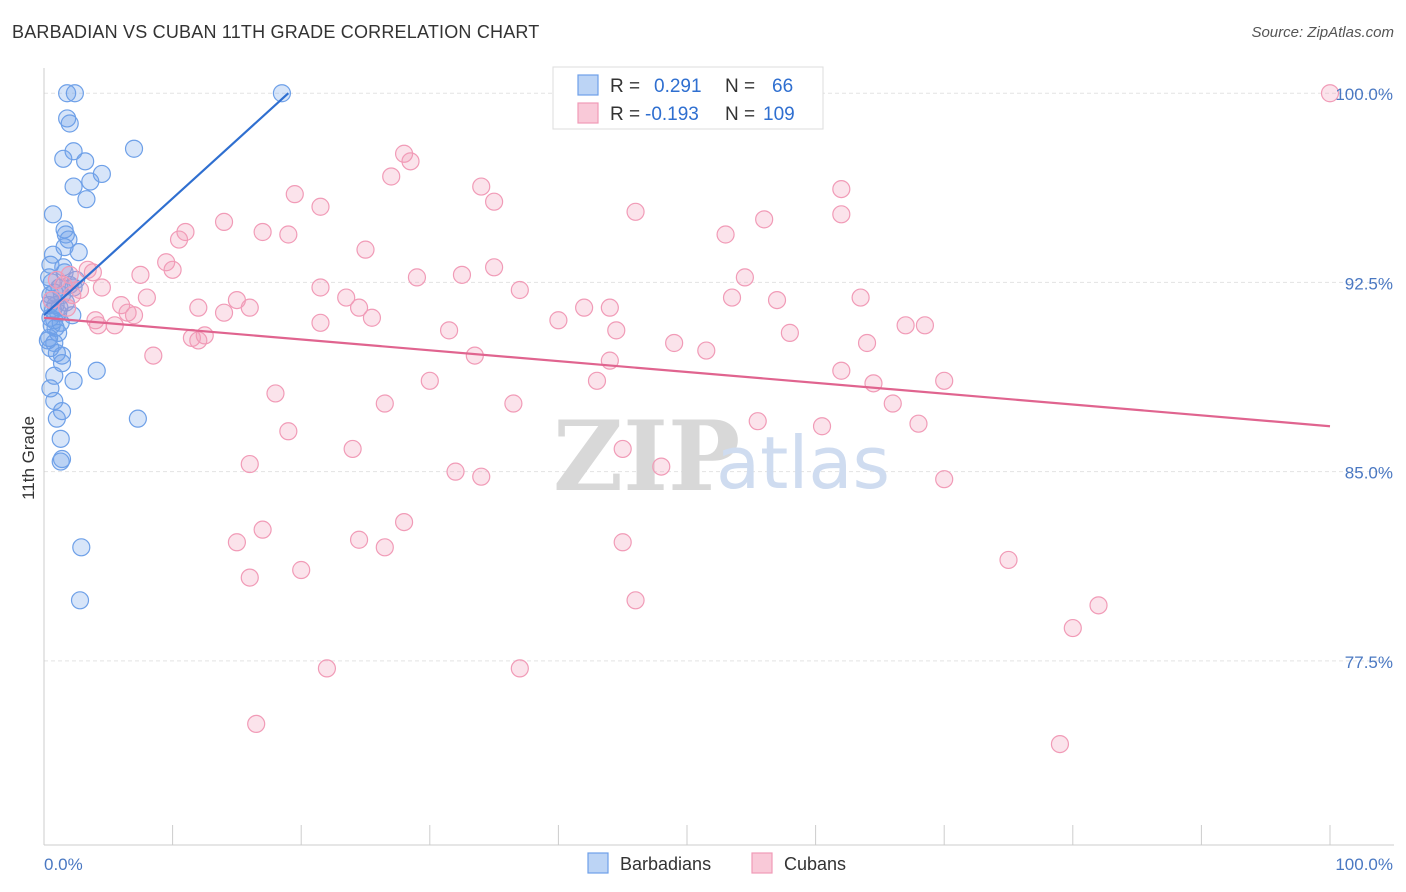 The image size is (1406, 892). What do you see at coordinates (762, 863) in the screenshot?
I see `bottom-swatch-cubans` at bounding box center [762, 863].